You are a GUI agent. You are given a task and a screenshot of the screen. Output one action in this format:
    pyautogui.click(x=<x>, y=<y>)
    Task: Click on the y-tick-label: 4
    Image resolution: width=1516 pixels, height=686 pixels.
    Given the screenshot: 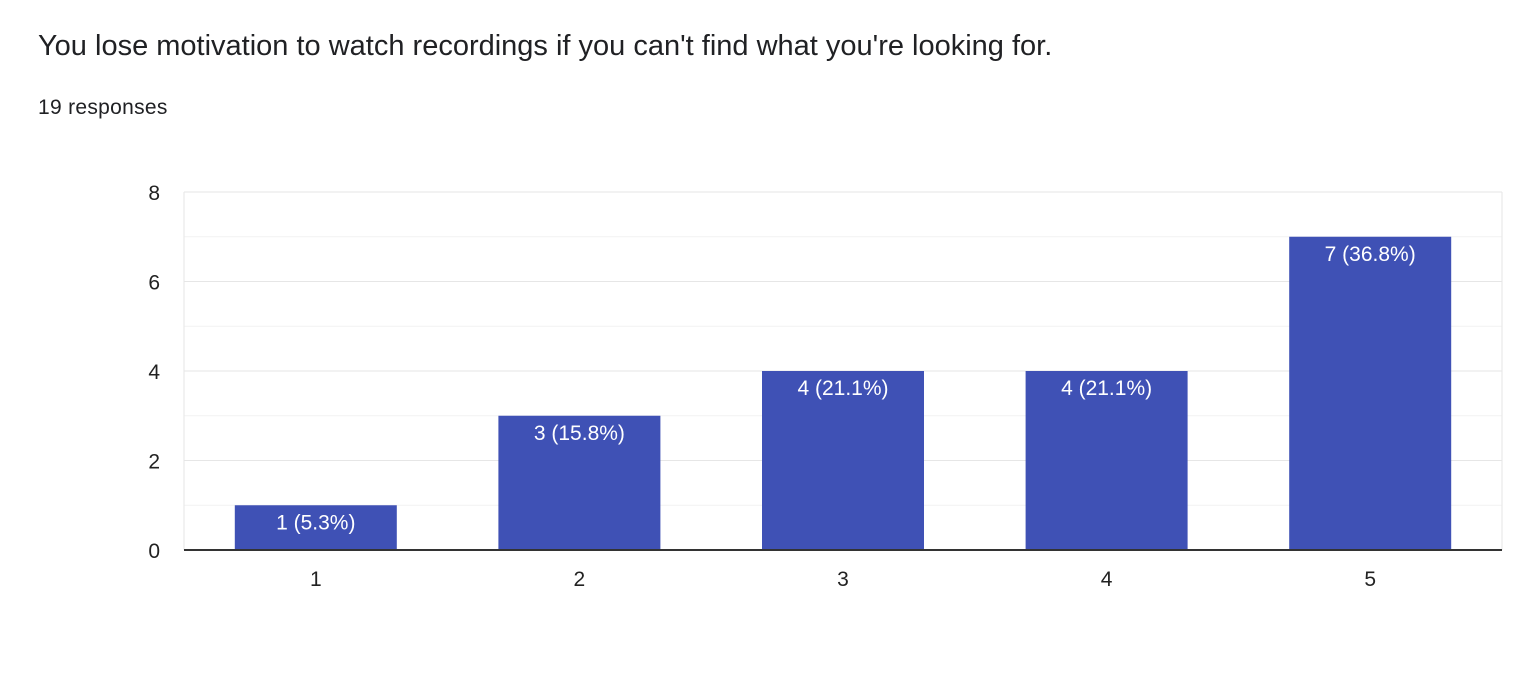 What is the action you would take?
    pyautogui.click(x=154, y=372)
    